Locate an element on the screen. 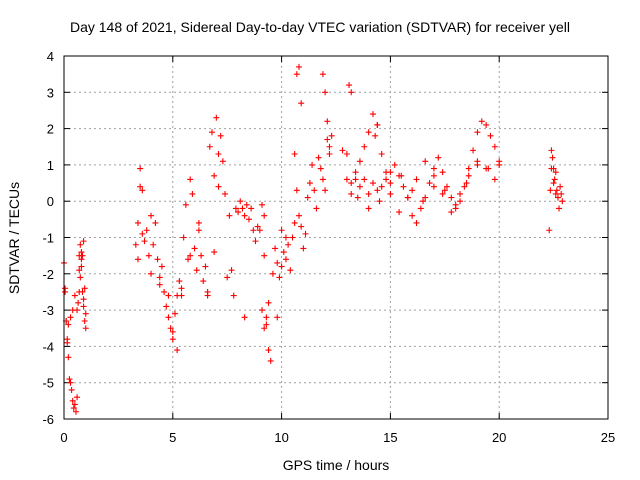  x-tick-label: 0 is located at coordinates (63, 437).